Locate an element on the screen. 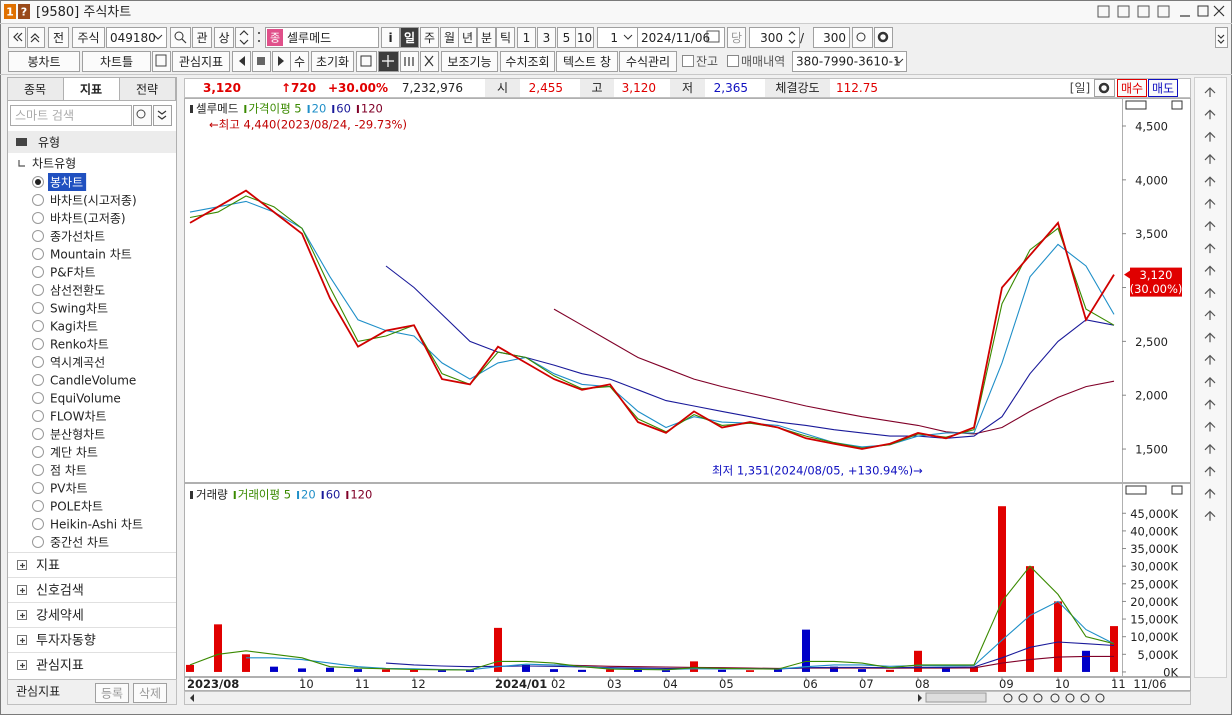  count-value: 300 is located at coordinates (771, 38).